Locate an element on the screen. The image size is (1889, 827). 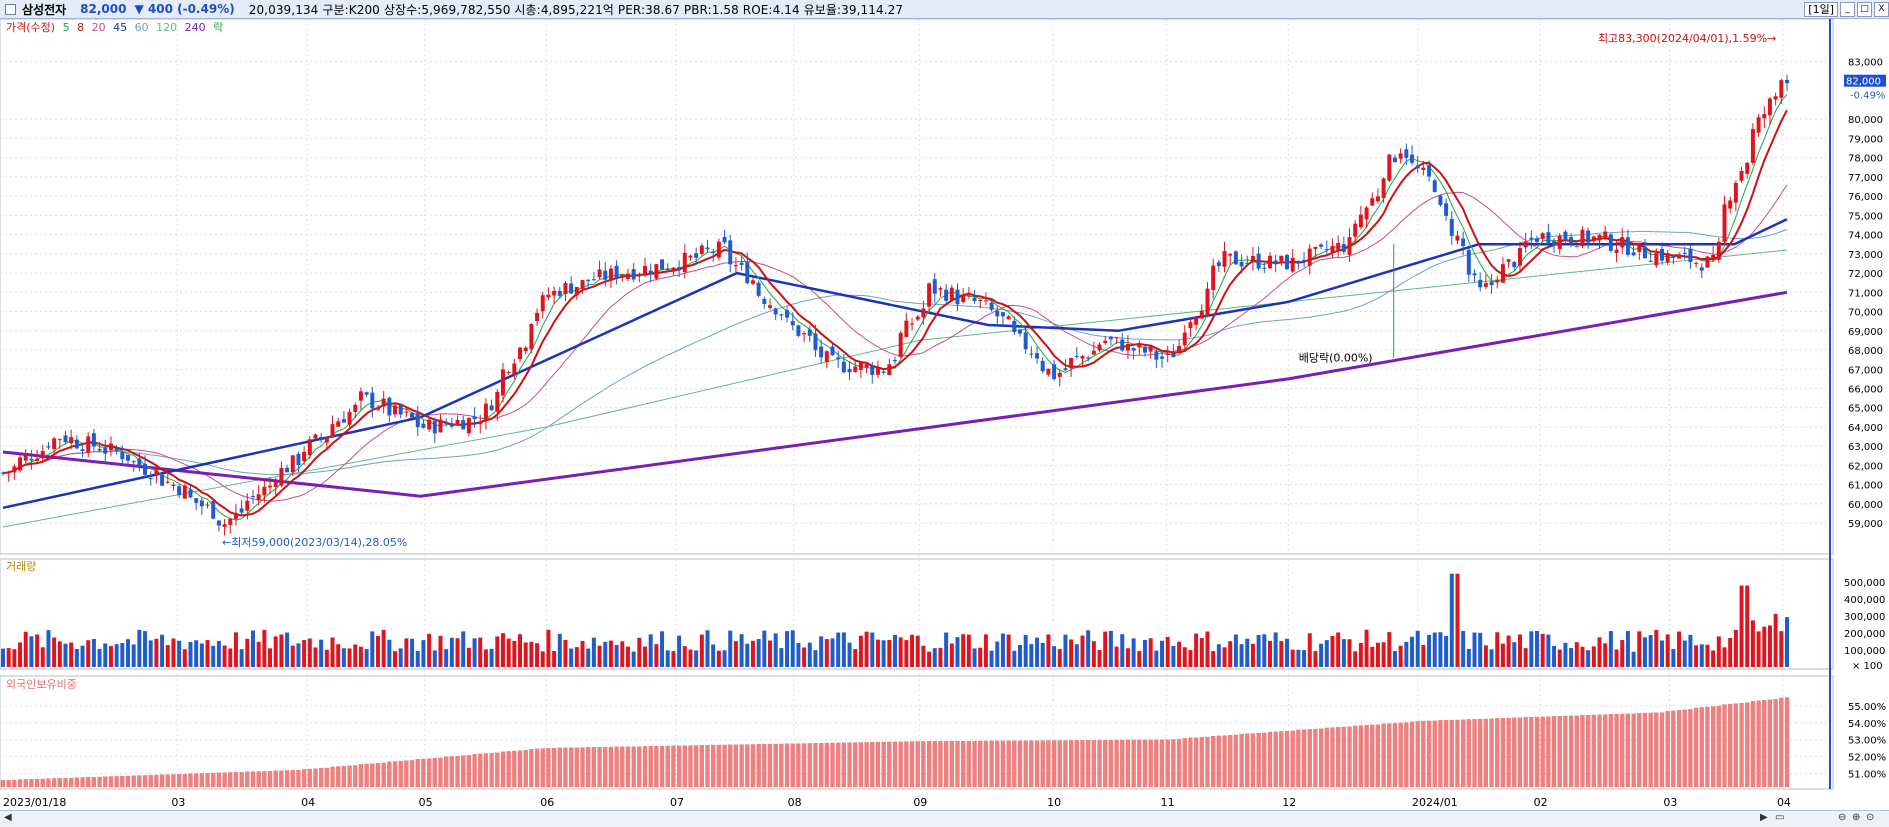
close-button: X is located at coordinates (1881, 9).